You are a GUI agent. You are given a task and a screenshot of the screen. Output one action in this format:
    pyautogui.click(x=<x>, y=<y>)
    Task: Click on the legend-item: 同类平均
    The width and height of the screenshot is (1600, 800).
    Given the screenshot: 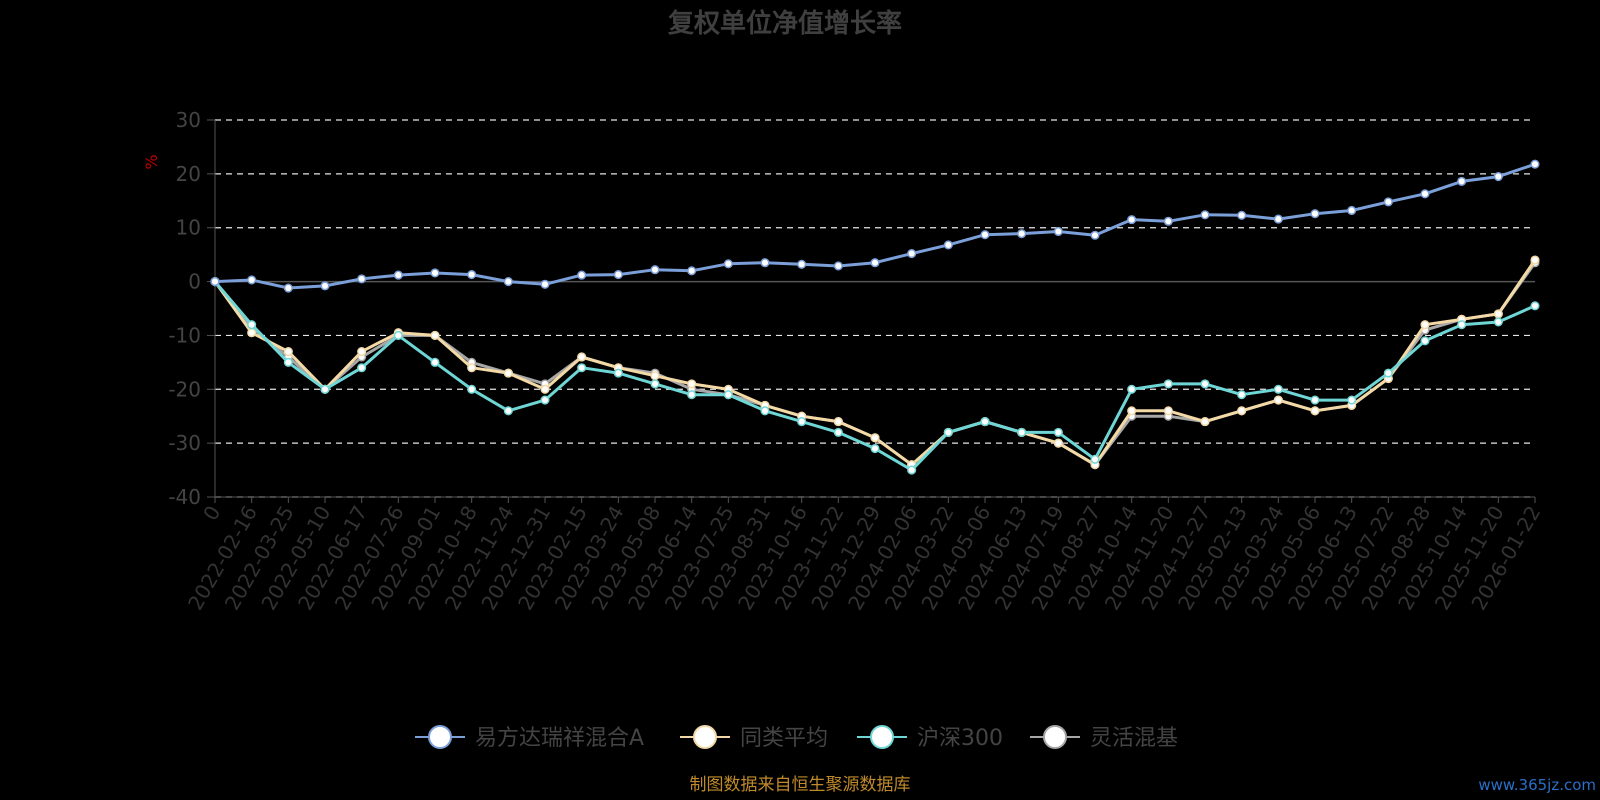 What is the action you would take?
    pyautogui.click(x=754, y=738)
    